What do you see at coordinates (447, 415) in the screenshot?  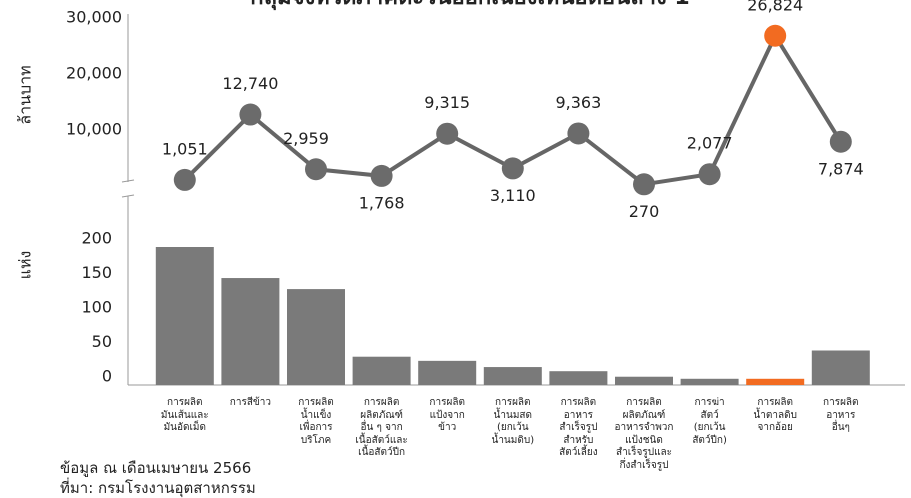 I see `x-tick-label: การผลิต แป้งจาก ข้าว` at bounding box center [447, 415].